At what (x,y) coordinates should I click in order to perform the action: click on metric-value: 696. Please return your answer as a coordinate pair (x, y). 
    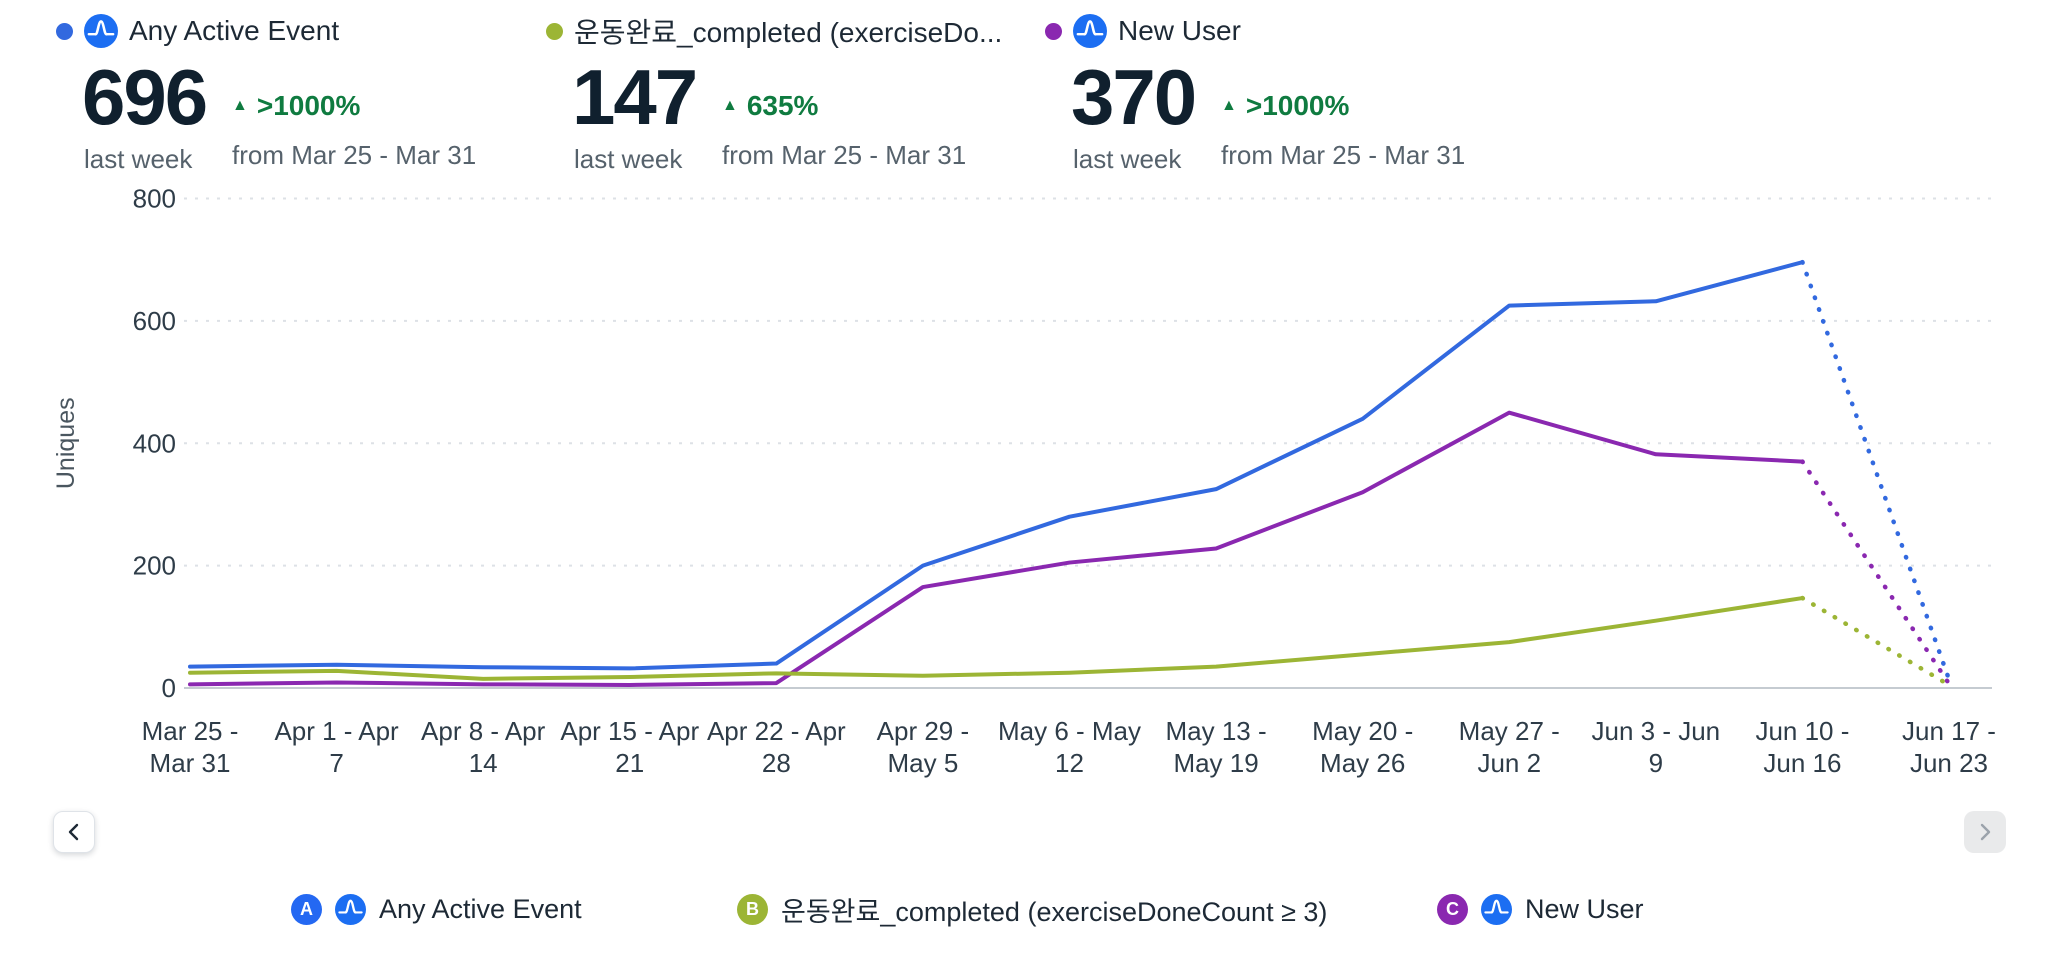
    Looking at the image, I should click on (145, 97).